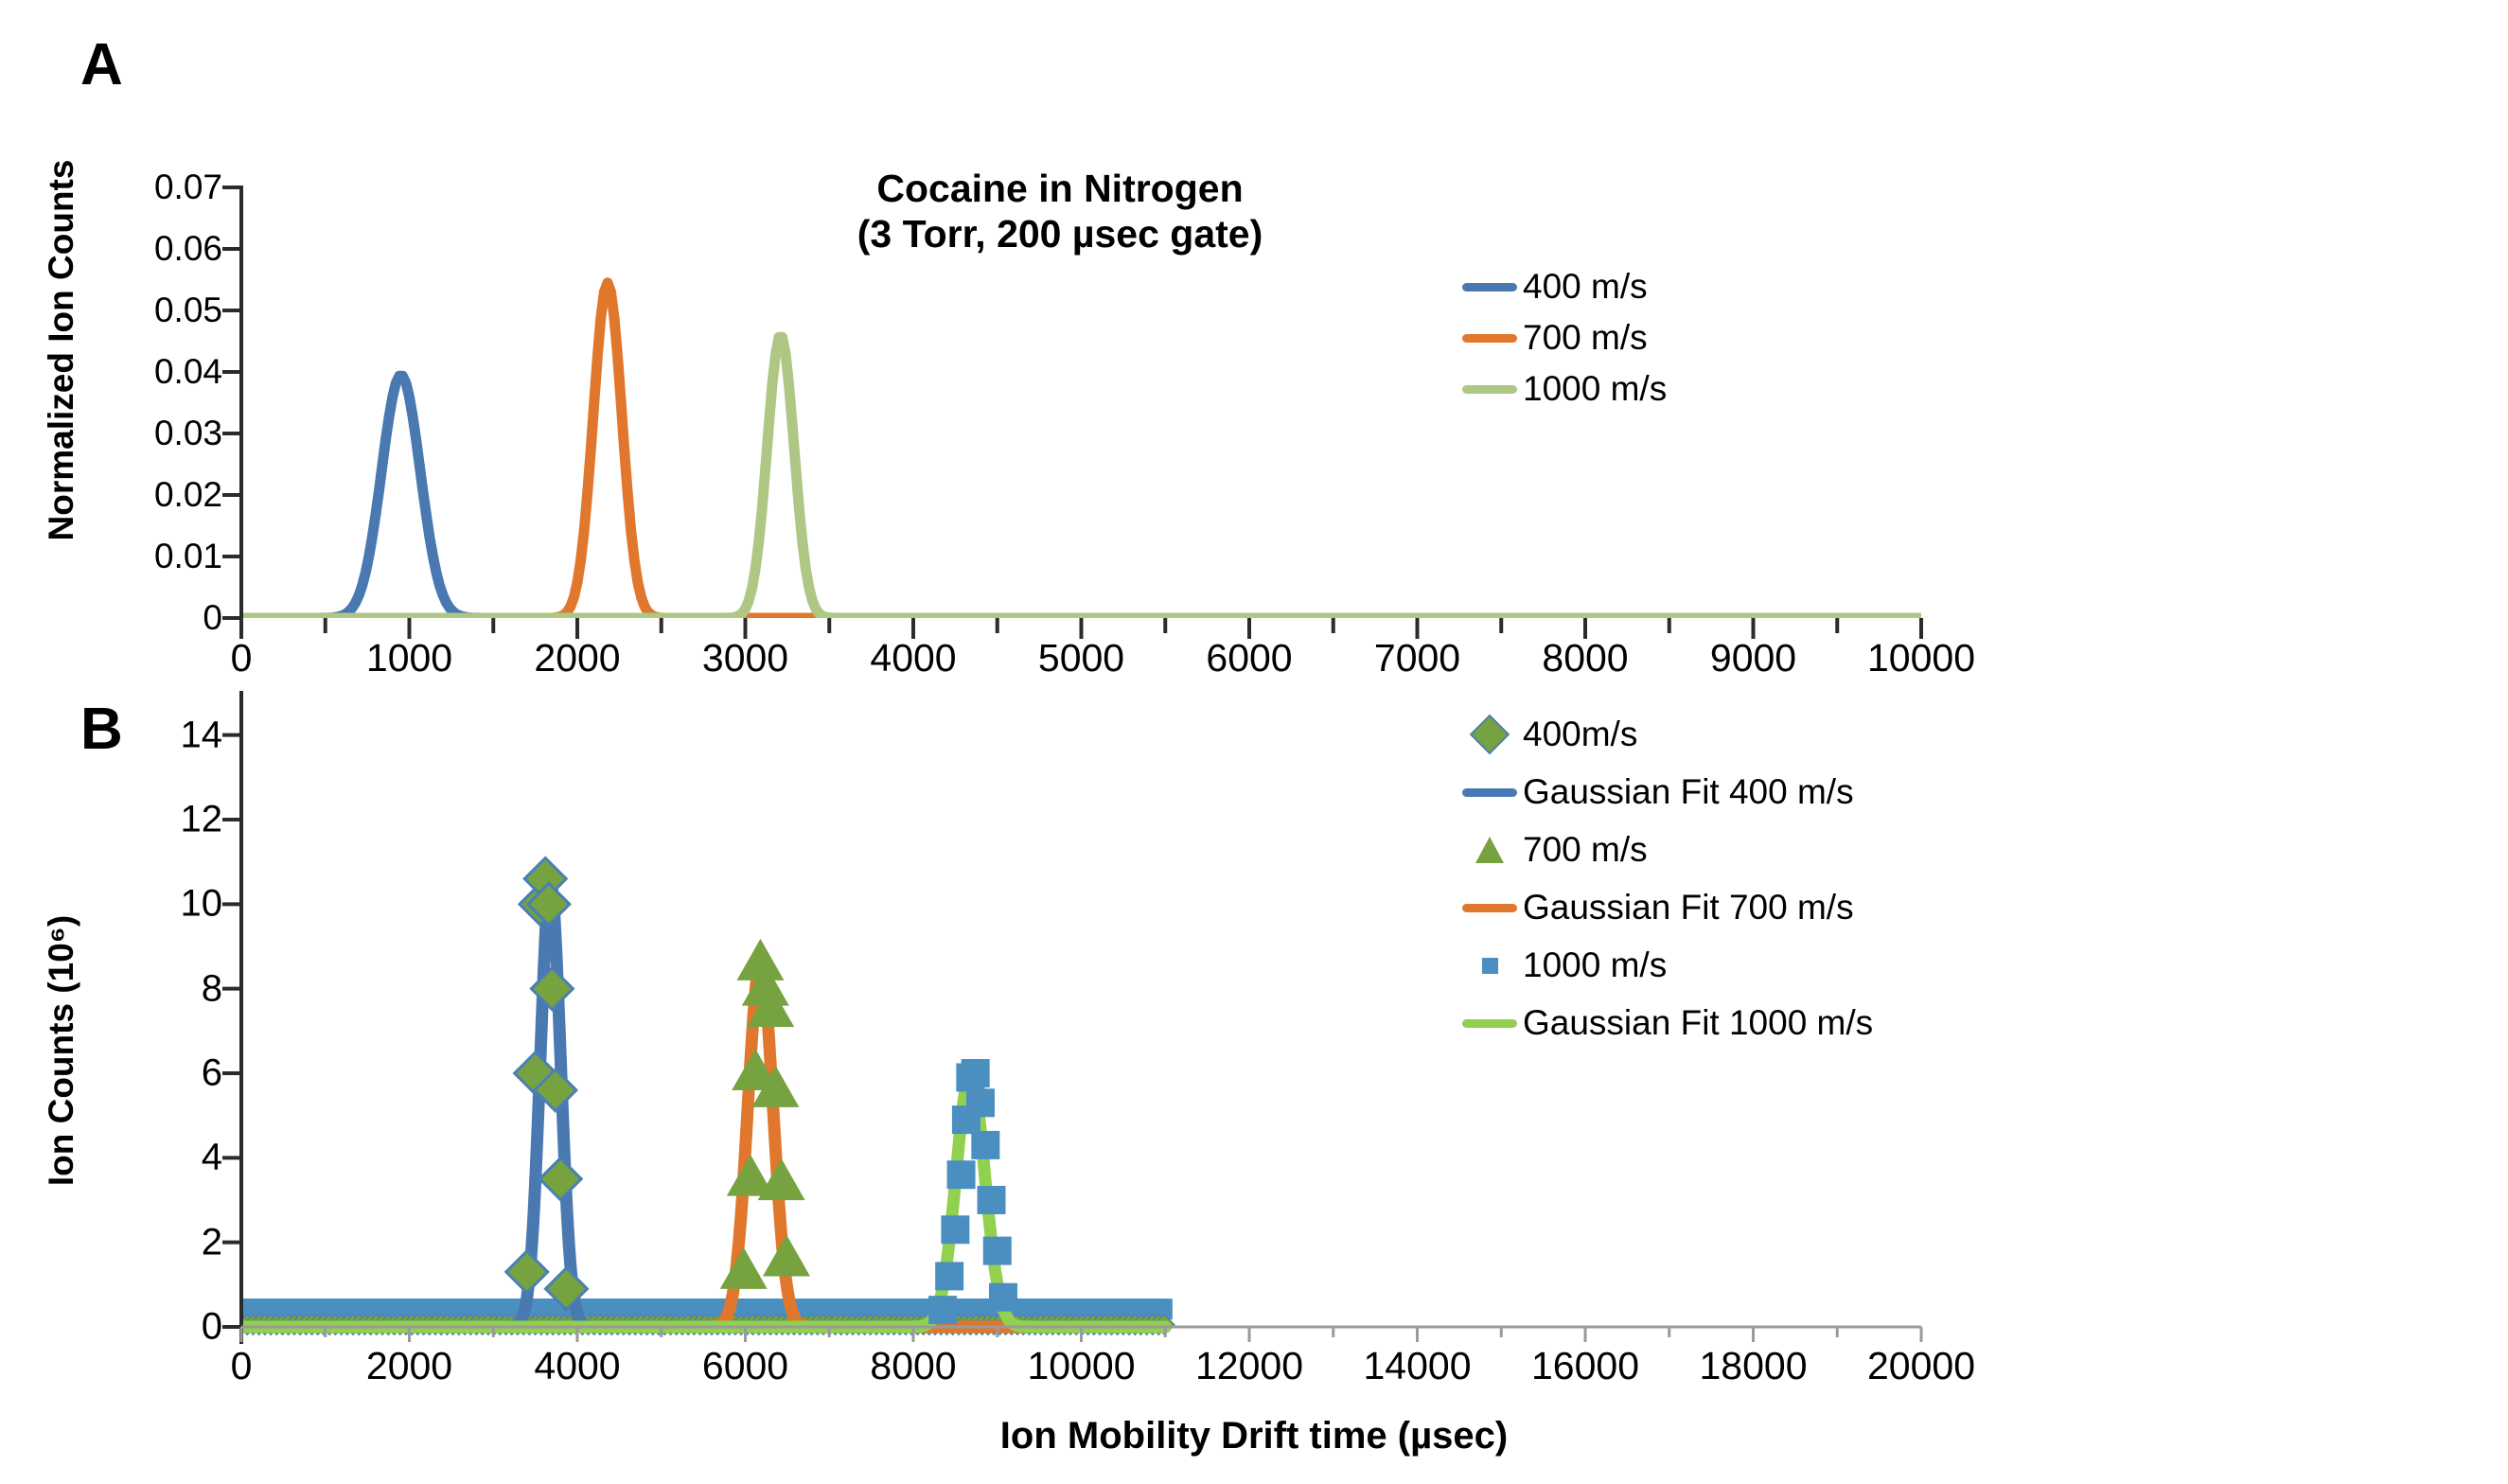 This screenshot has width=2508, height=1484. I want to click on panel-a-x-tick: 6000, so click(1249, 658).